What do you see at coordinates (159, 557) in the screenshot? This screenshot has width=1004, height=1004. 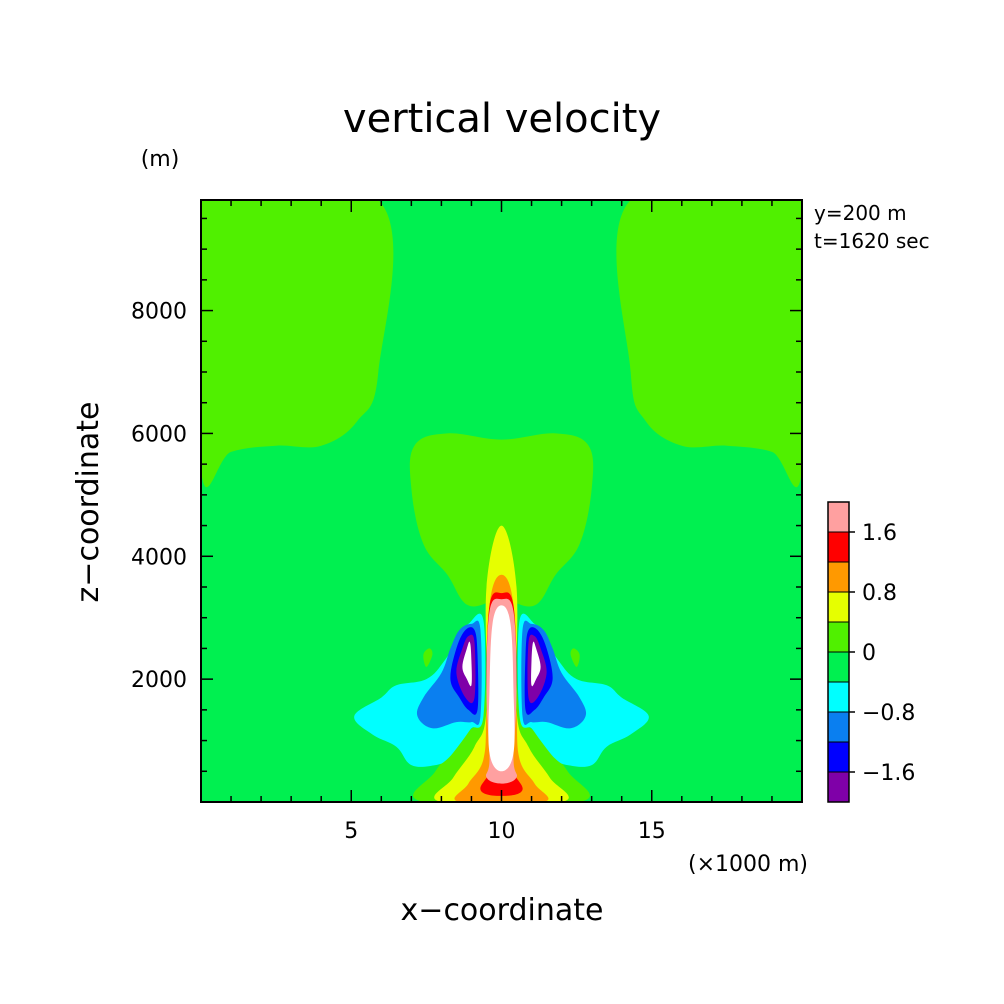 I see `y-tick-label: 4000` at bounding box center [159, 557].